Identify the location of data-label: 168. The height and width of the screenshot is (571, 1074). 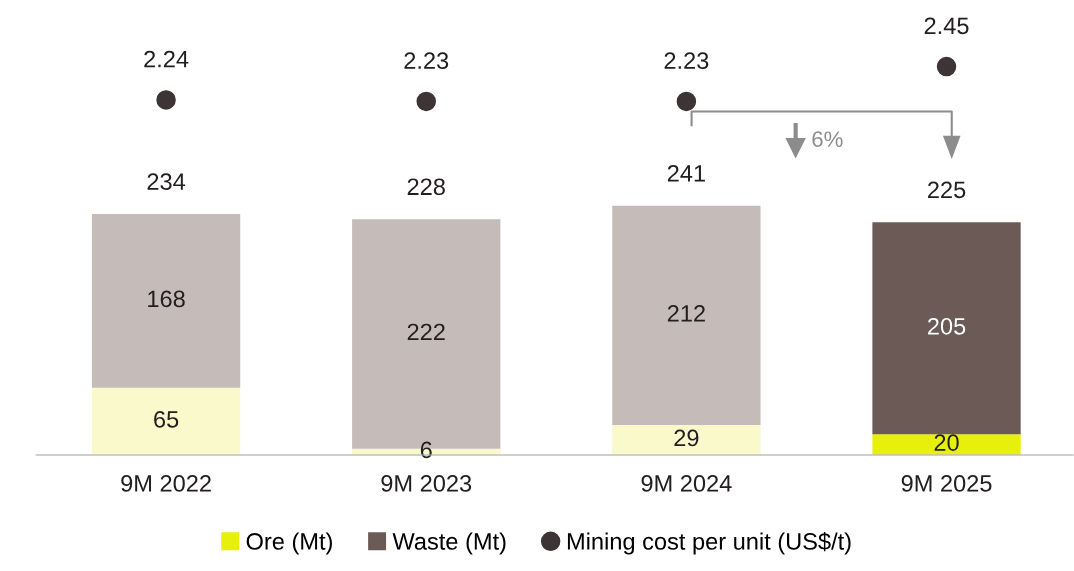
(166, 299).